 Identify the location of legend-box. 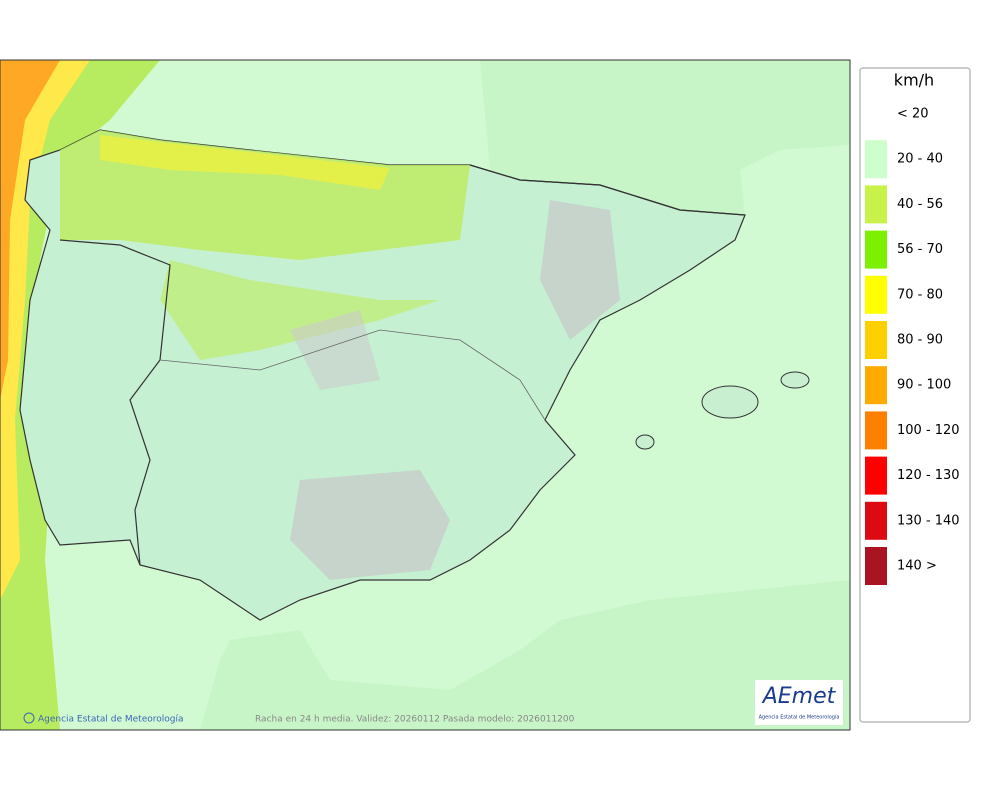
(915, 395).